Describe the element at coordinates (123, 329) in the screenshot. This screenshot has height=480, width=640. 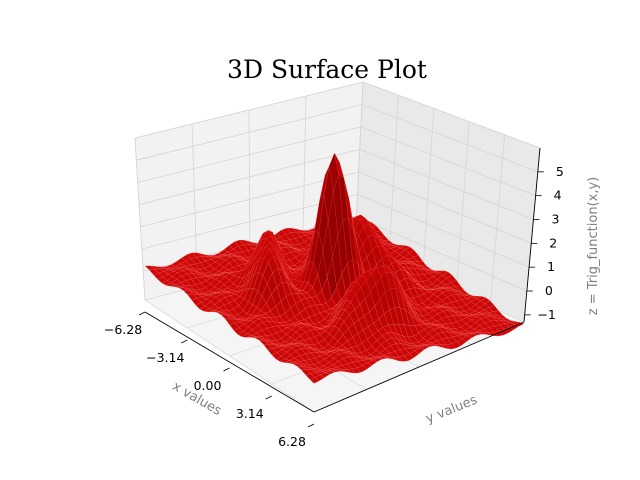
I see `x-tick-label: −6.28` at that location.